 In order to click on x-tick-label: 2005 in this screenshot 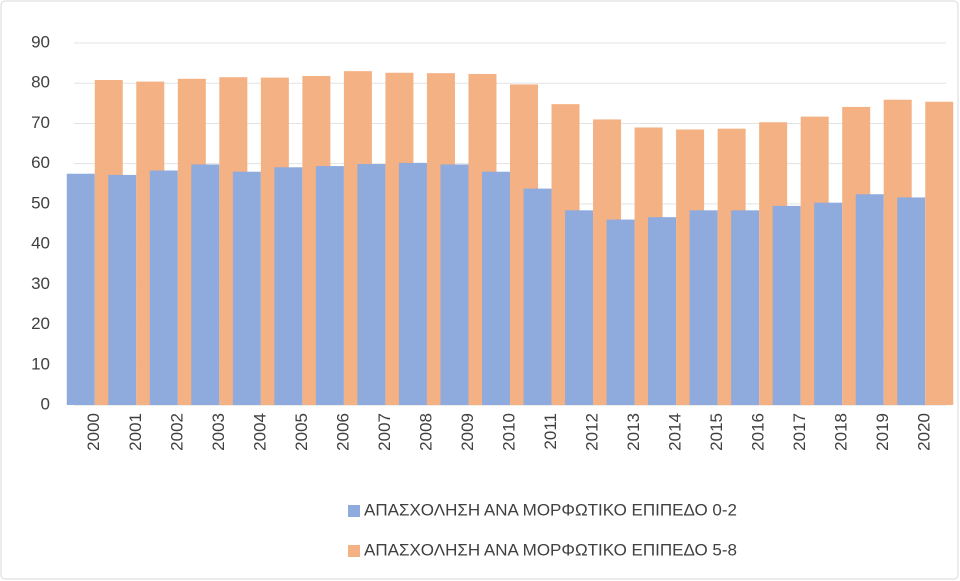, I will do `click(301, 432)`.